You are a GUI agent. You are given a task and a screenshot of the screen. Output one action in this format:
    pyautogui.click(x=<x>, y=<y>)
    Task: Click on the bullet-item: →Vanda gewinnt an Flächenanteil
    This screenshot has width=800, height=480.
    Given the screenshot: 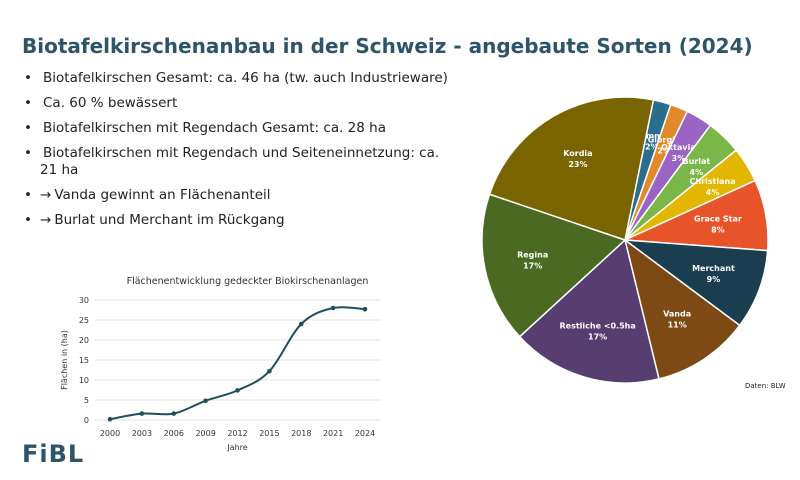 What is the action you would take?
    pyautogui.click(x=237, y=195)
    